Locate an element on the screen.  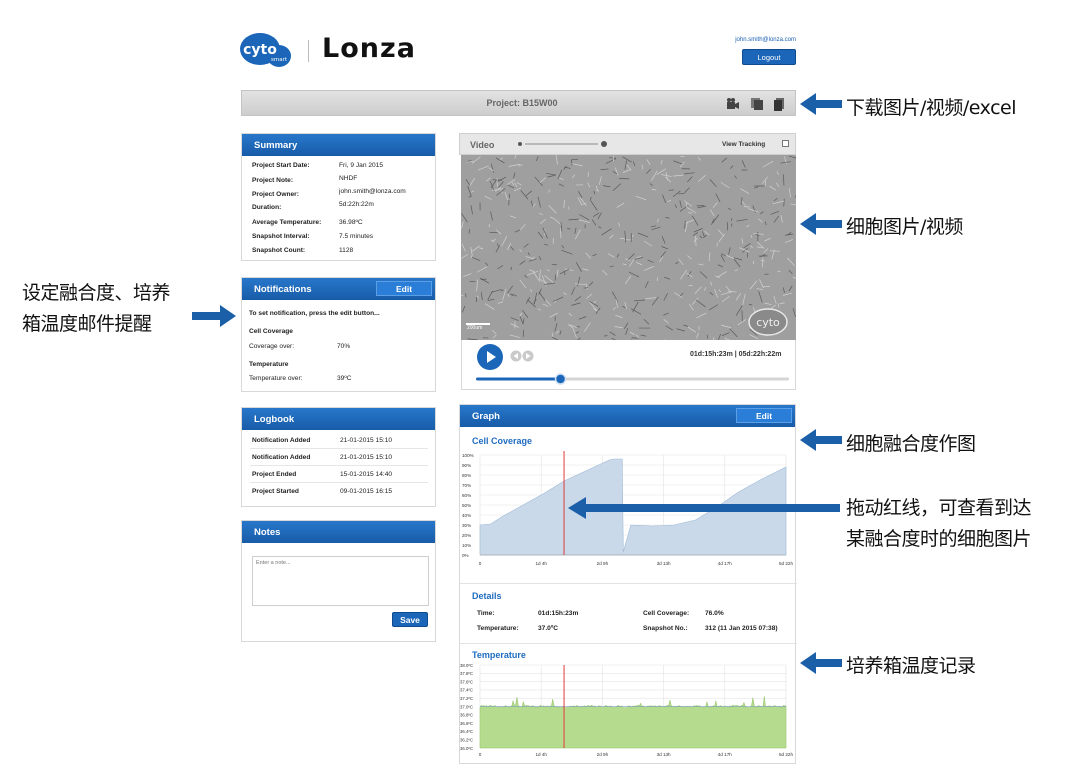
summary-label: Duration: is located at coordinates (267, 207).